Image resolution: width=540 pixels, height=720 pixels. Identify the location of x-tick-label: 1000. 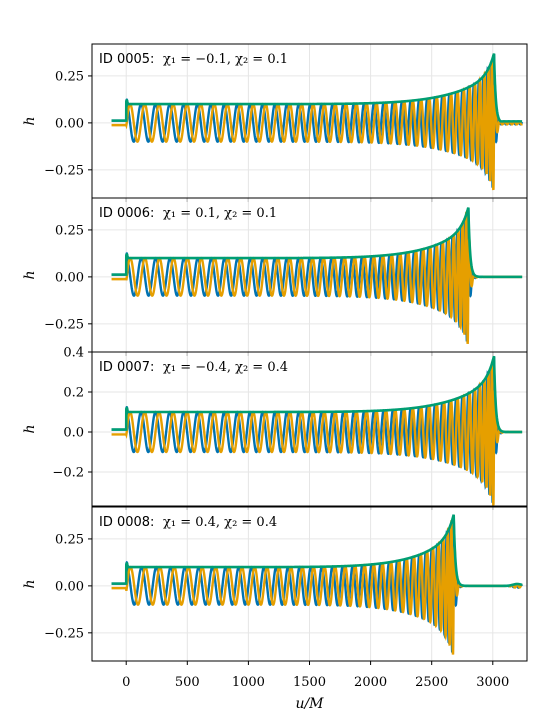
(248, 682).